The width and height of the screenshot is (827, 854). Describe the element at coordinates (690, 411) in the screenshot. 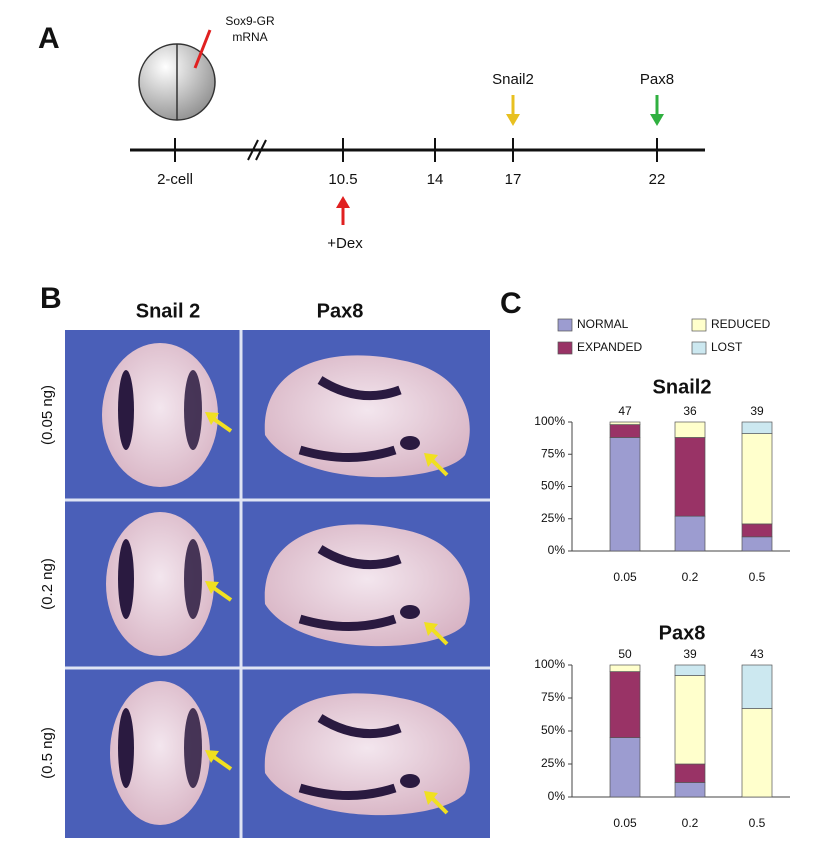

I see `count-label: 36` at that location.